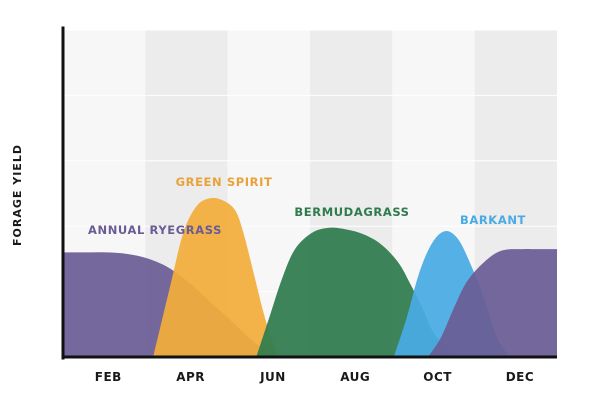 This screenshot has width=609, height=404. Describe the element at coordinates (17, 195) in the screenshot. I see `y-axis-label: FORAGE YIELD` at that location.